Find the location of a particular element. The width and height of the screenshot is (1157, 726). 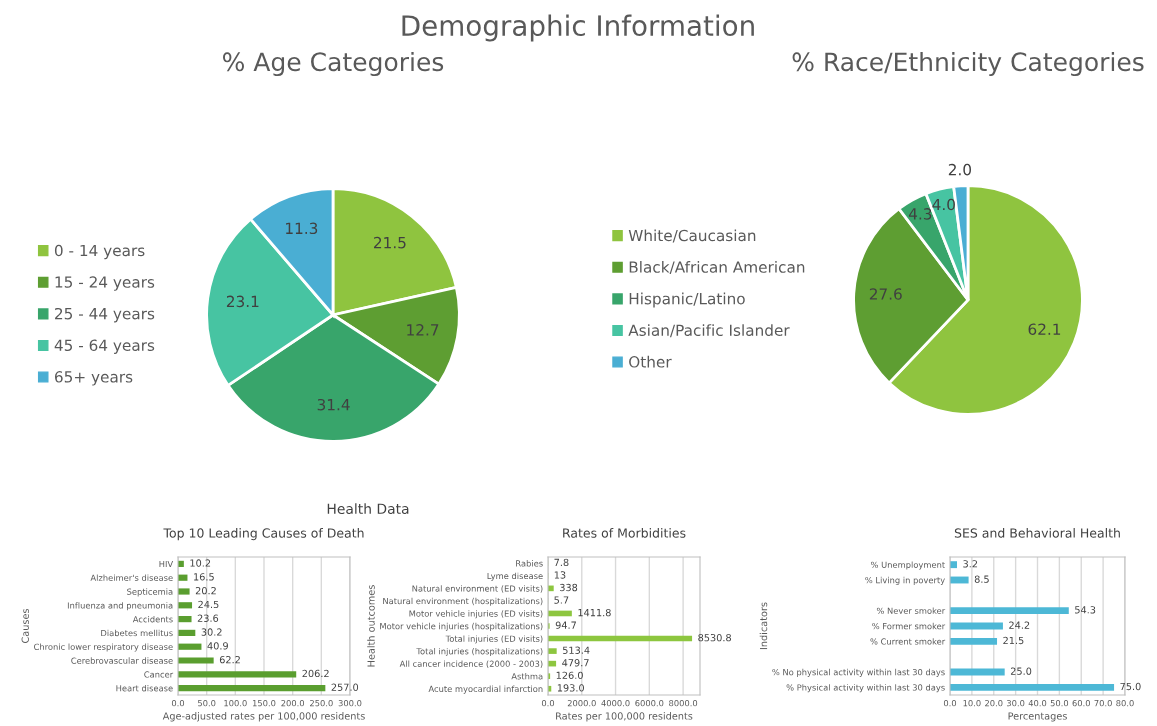

data-label: 7.8 is located at coordinates (561, 562).